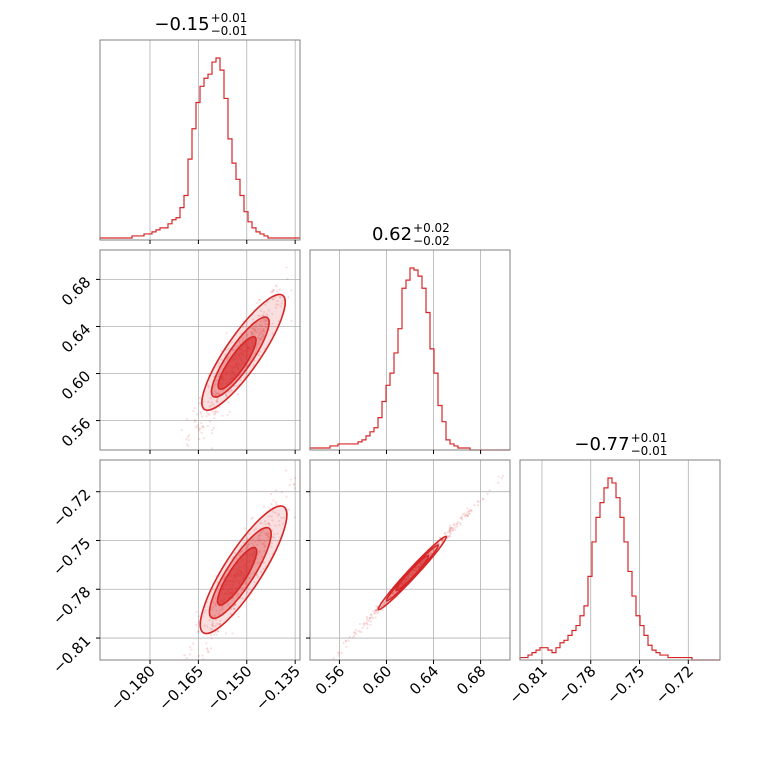  Describe the element at coordinates (649, 451) in the screenshot. I see `title-lower-2: −0.01` at that location.